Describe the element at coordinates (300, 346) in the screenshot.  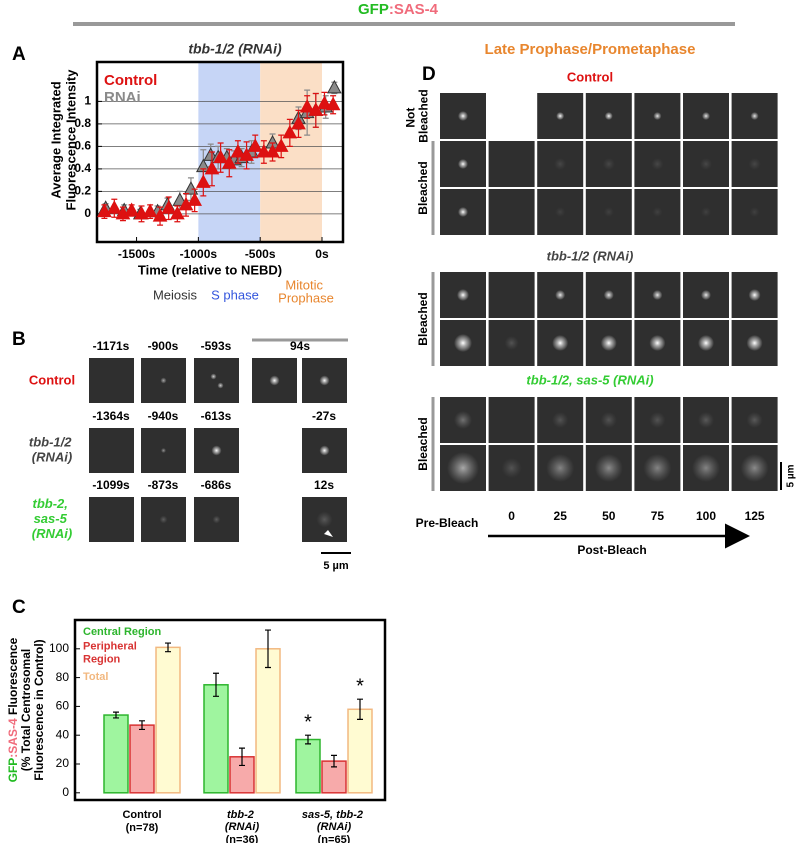
I see `time-label: 94s` at that location.